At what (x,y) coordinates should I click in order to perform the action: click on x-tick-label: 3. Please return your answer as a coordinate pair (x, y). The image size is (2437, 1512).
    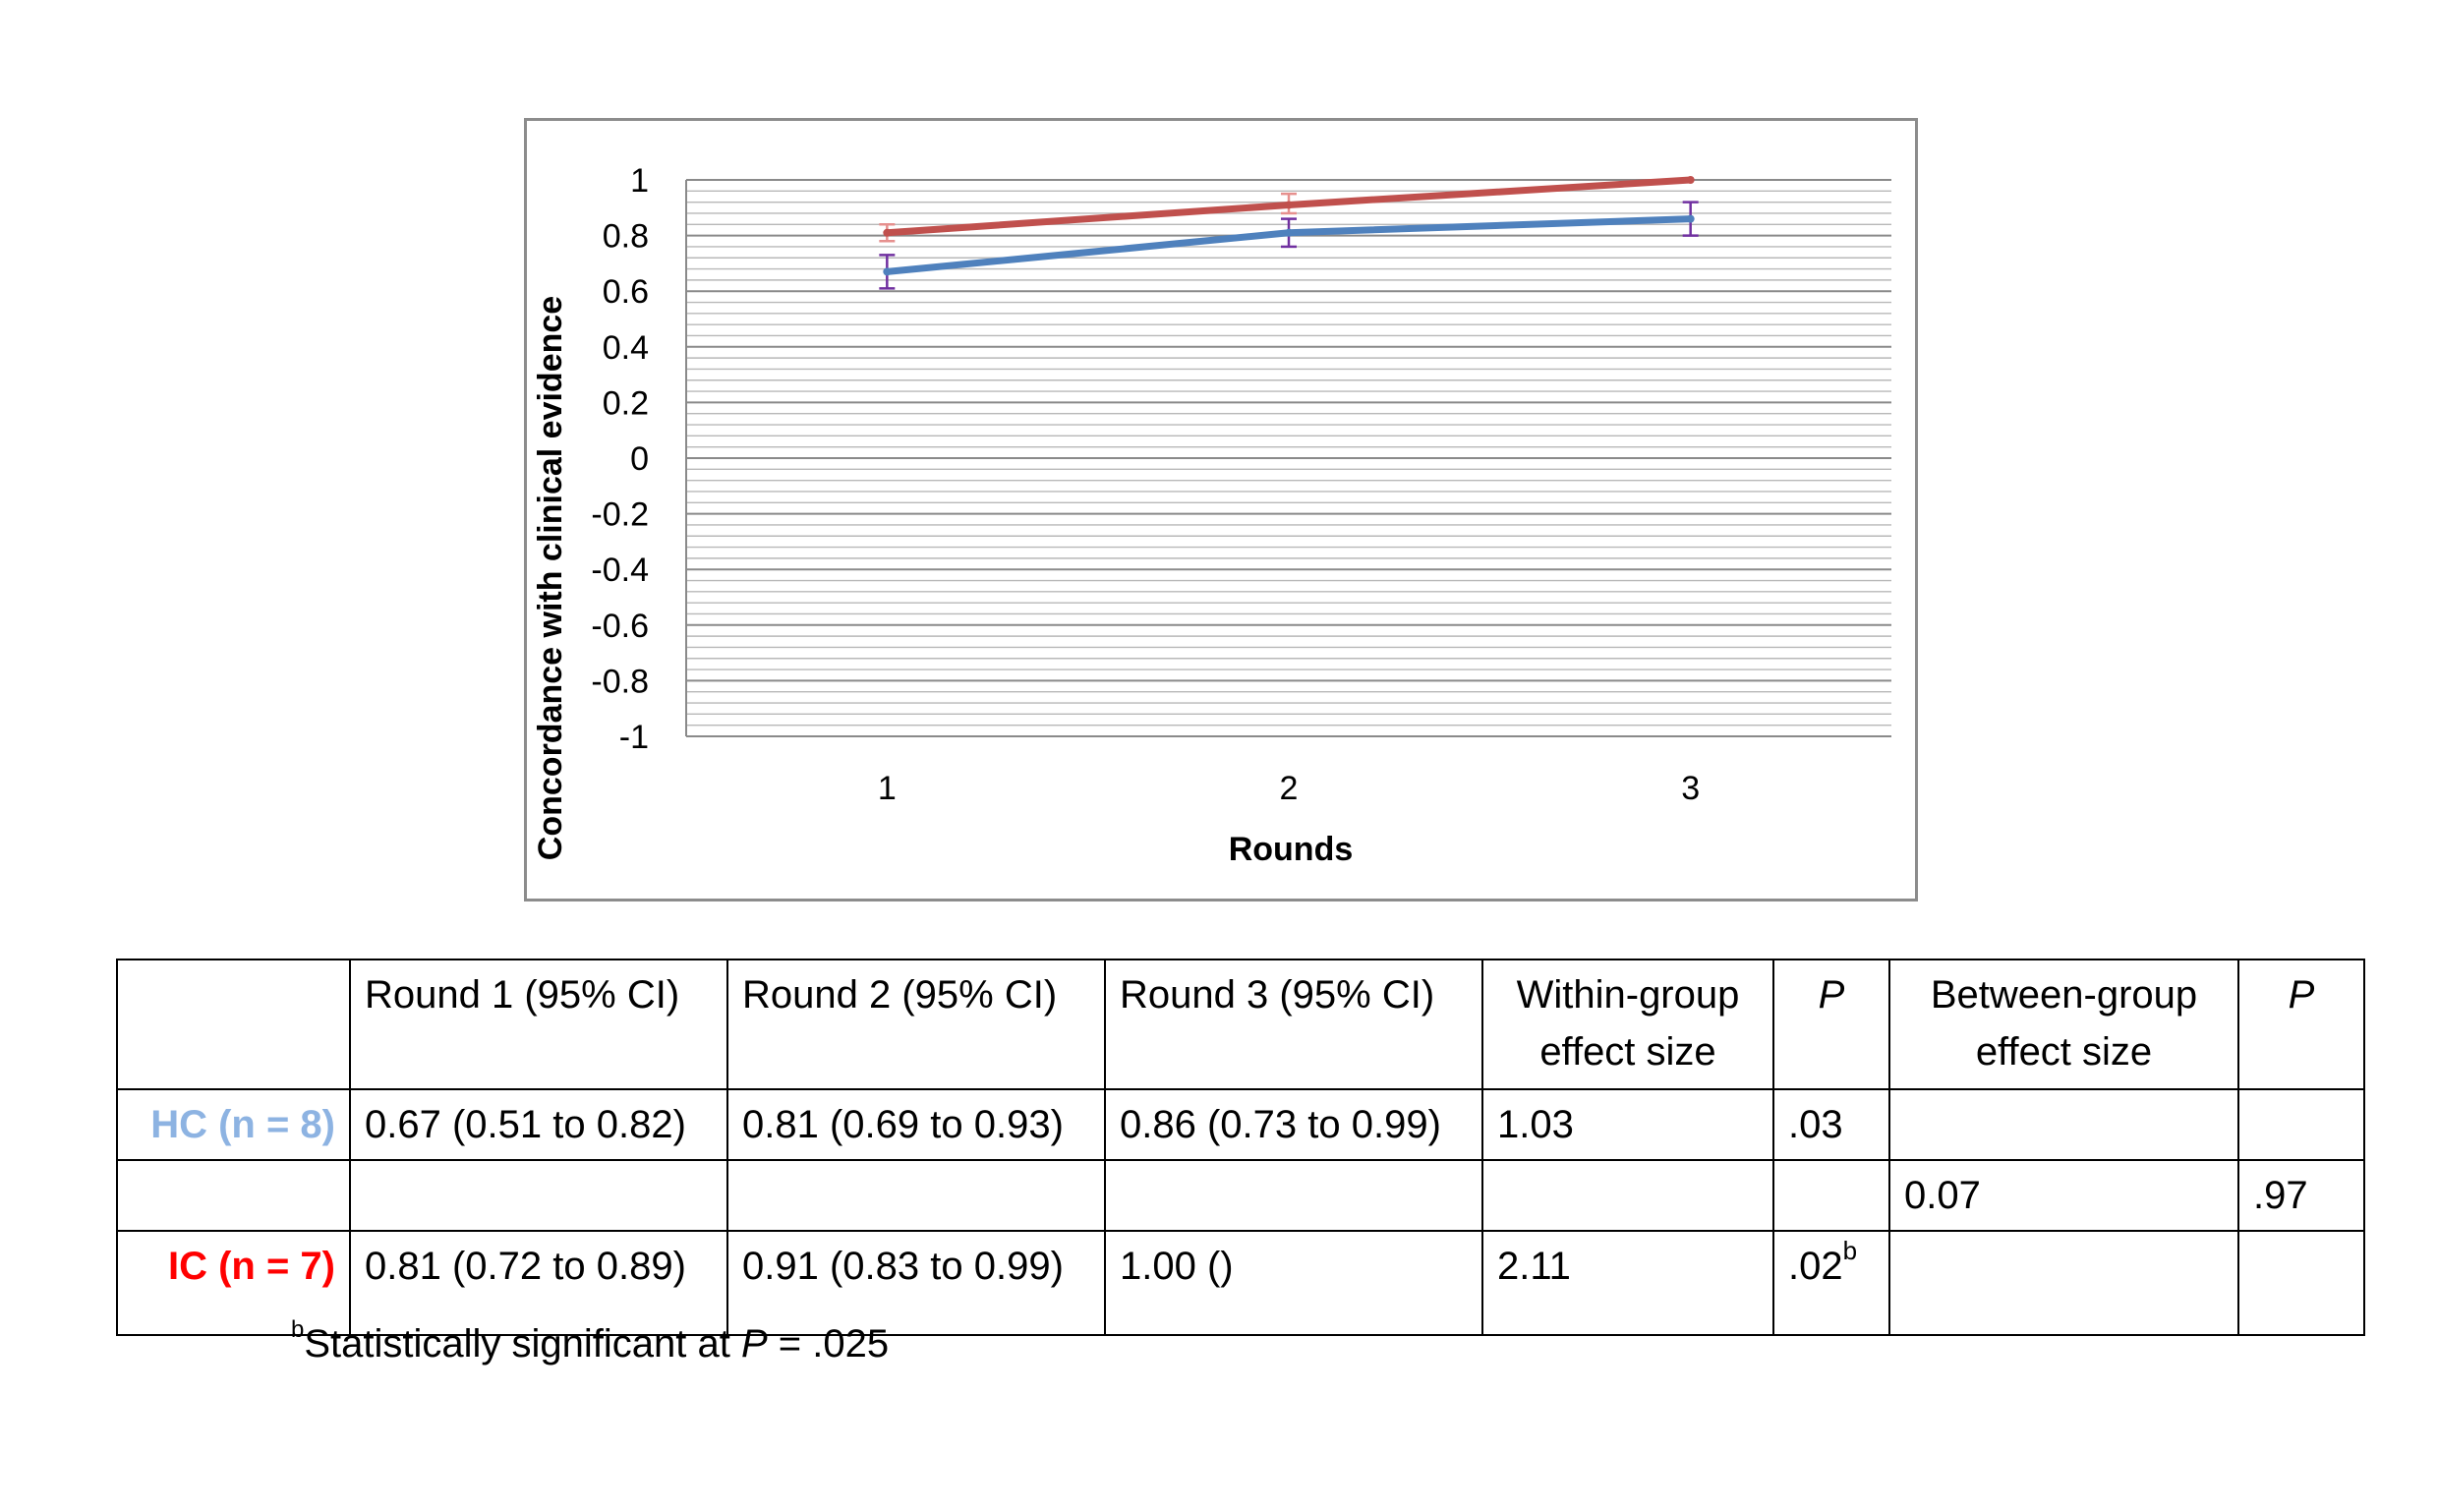
    Looking at the image, I should click on (1691, 788).